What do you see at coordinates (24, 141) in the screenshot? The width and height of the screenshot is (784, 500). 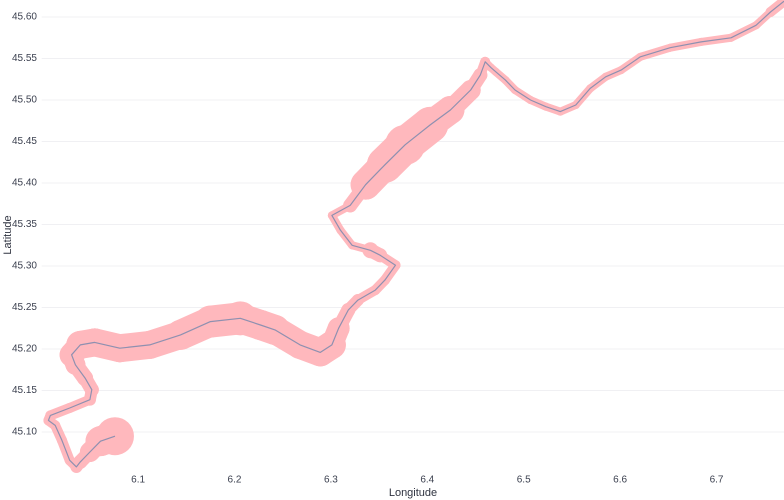 I see `y-tick-label: 45.45` at bounding box center [24, 141].